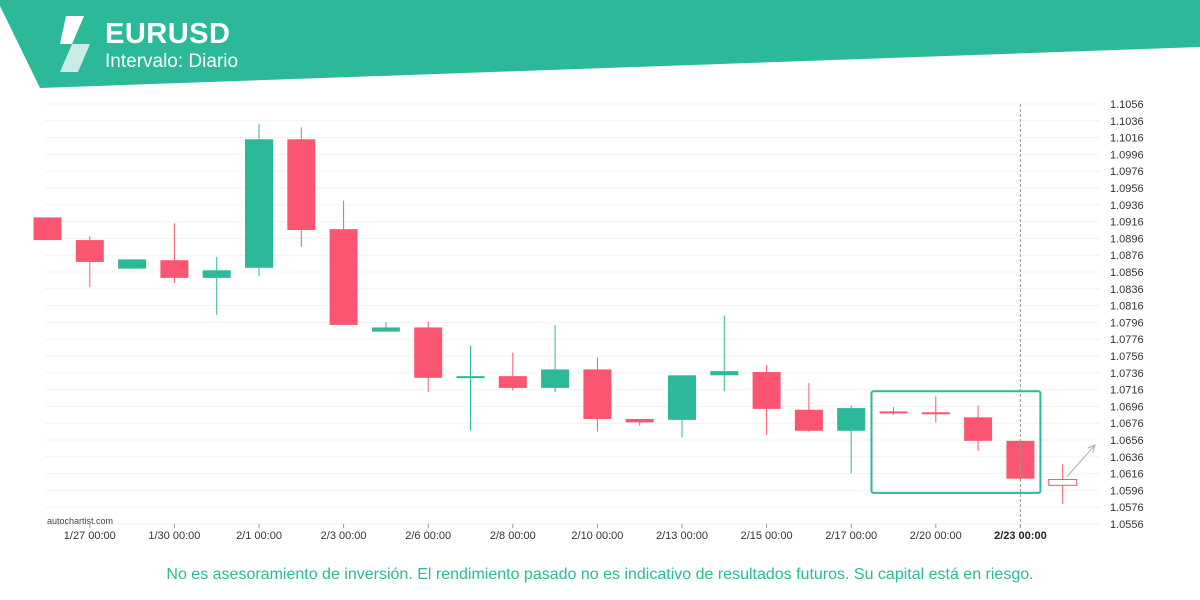 The width and height of the screenshot is (1200, 600). What do you see at coordinates (1127, 290) in the screenshot?
I see `y-tick-label: 1.0836` at bounding box center [1127, 290].